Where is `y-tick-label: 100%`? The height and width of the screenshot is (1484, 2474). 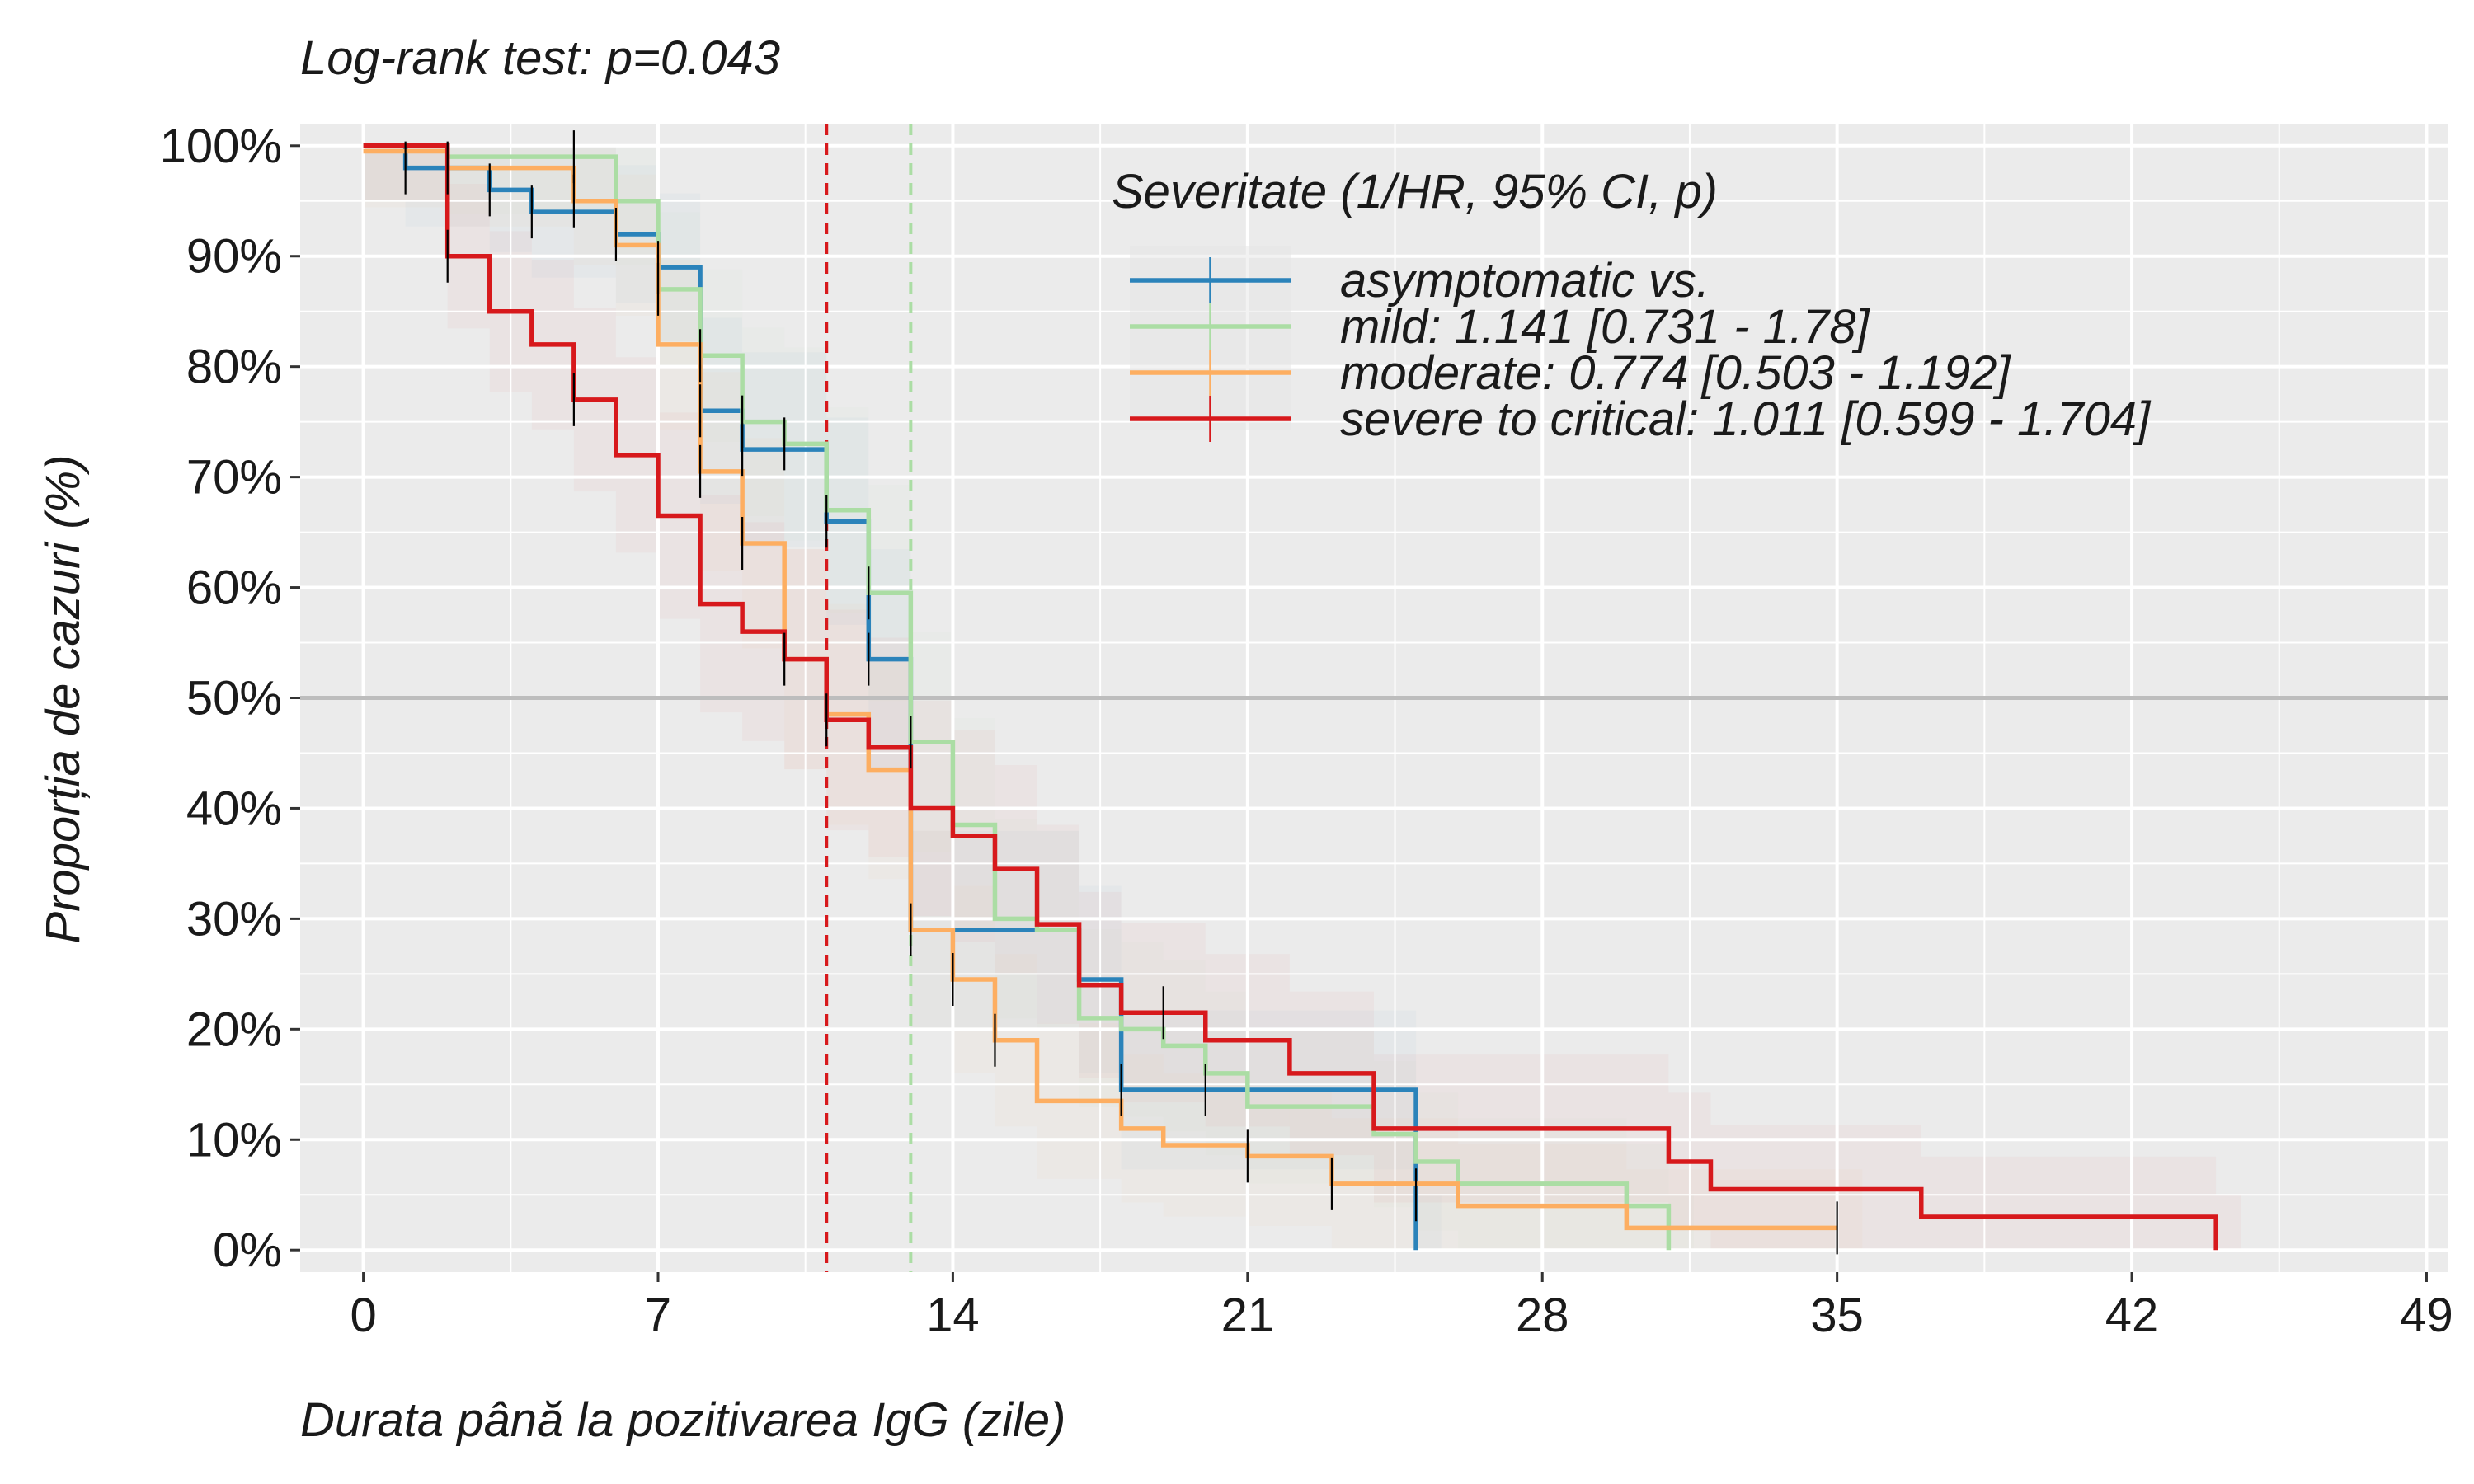
y-tick-label: 100% is located at coordinates (221, 146).